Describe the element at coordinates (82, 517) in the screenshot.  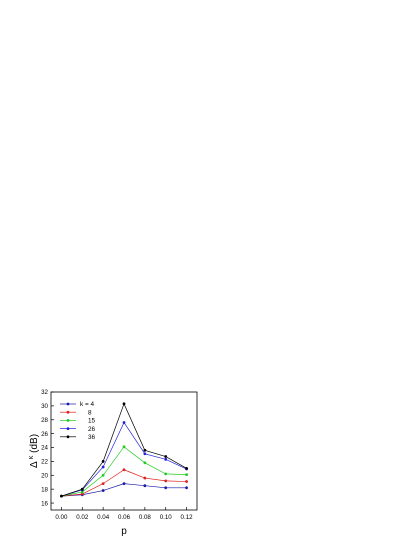
I see `x-tick-label: 0.02` at that location.